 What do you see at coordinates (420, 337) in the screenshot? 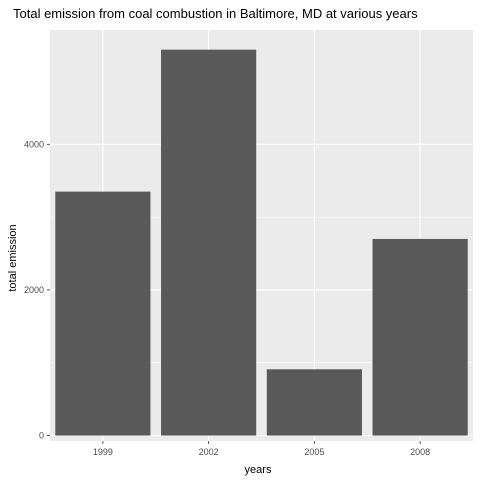
I see `bar-2008` at bounding box center [420, 337].